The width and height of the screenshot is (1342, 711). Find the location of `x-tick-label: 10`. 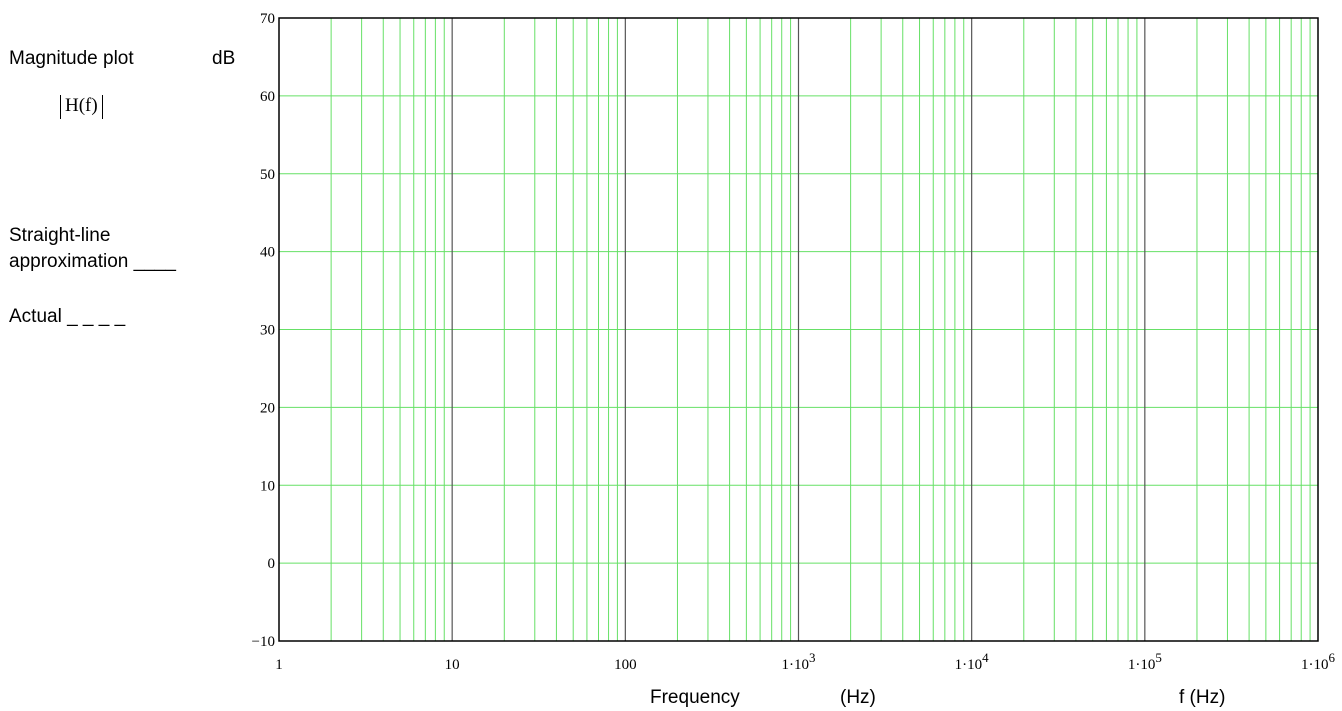

x-tick-label: 10 is located at coordinates (452, 665).